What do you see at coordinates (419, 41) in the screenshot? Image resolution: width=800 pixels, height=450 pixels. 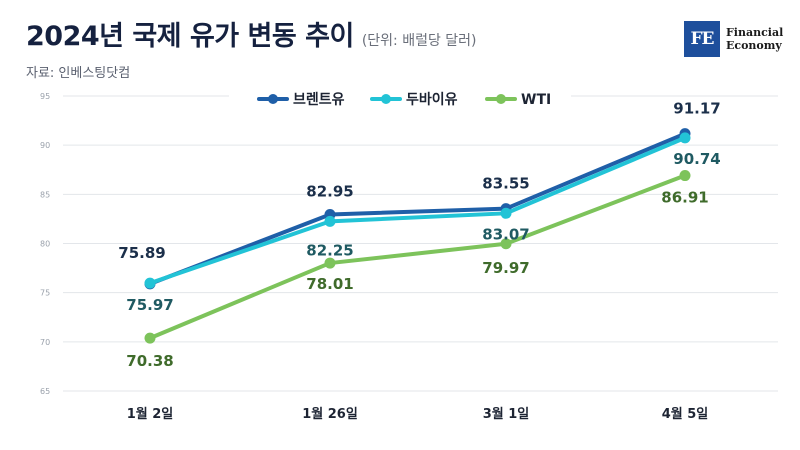 I see `chart-unit: (단위: 배럴당 달러)` at bounding box center [419, 41].